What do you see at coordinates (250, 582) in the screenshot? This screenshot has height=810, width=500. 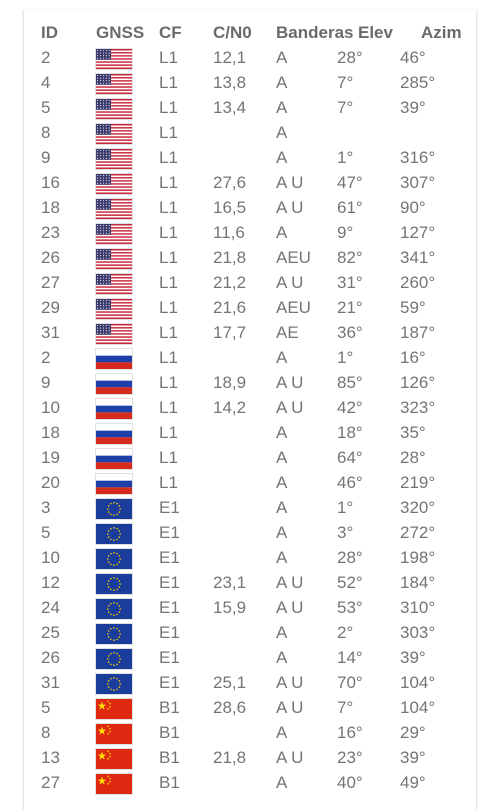 I see `satellite-row: 12 E1 23,1 A U 52° 184°` at bounding box center [250, 582].